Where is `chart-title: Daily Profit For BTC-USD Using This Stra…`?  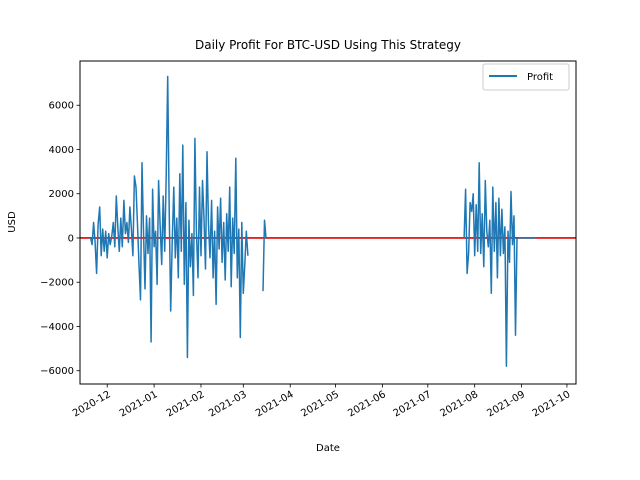 chart-title: Daily Profit For BTC-USD Using This Stra… is located at coordinates (328, 45).